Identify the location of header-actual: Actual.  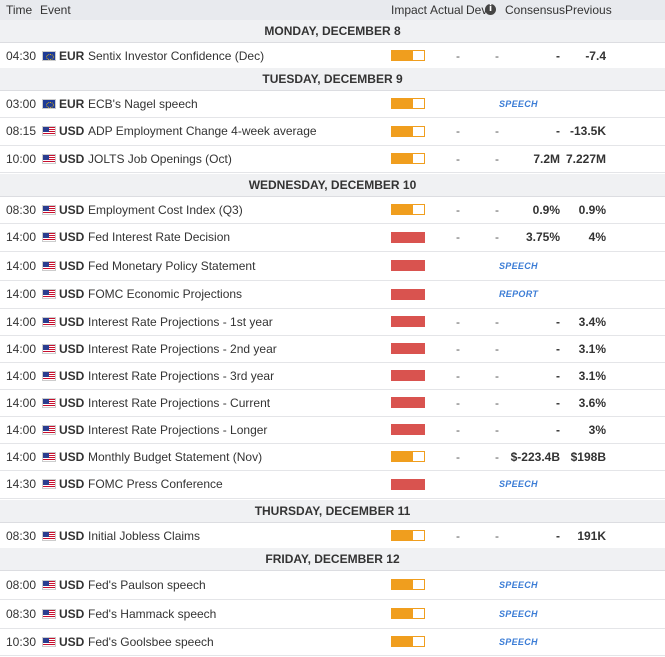
(447, 10).